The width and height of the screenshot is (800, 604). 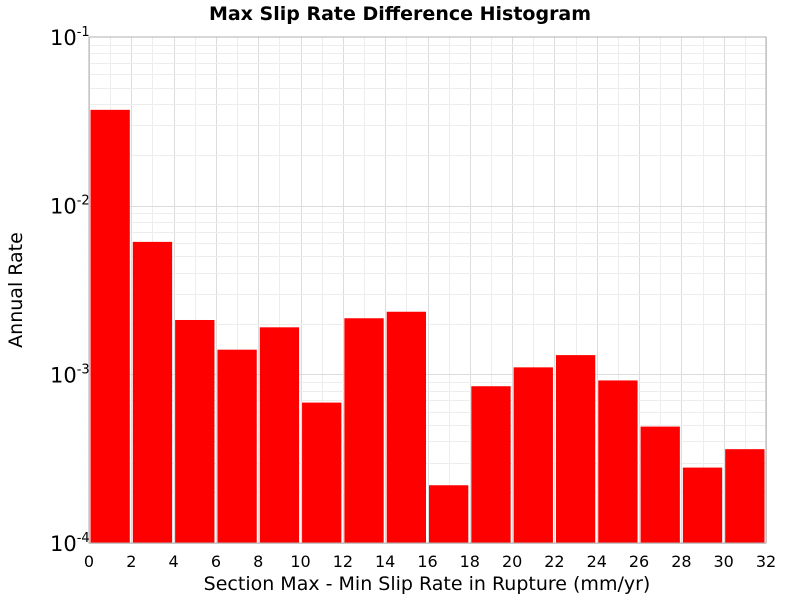 What do you see at coordinates (343, 561) in the screenshot?
I see `x-tick-label: 12` at bounding box center [343, 561].